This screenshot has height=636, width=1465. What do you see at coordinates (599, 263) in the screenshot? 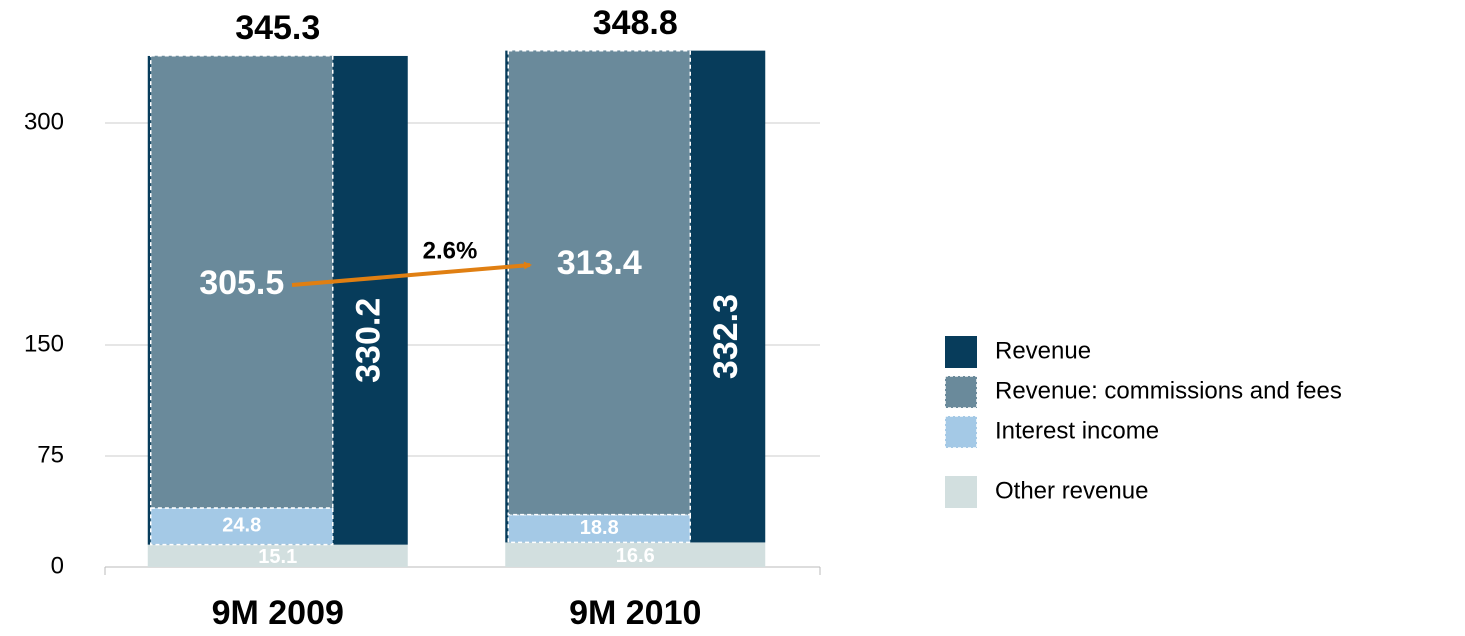
I see `data-label: 313.4` at bounding box center [599, 263].